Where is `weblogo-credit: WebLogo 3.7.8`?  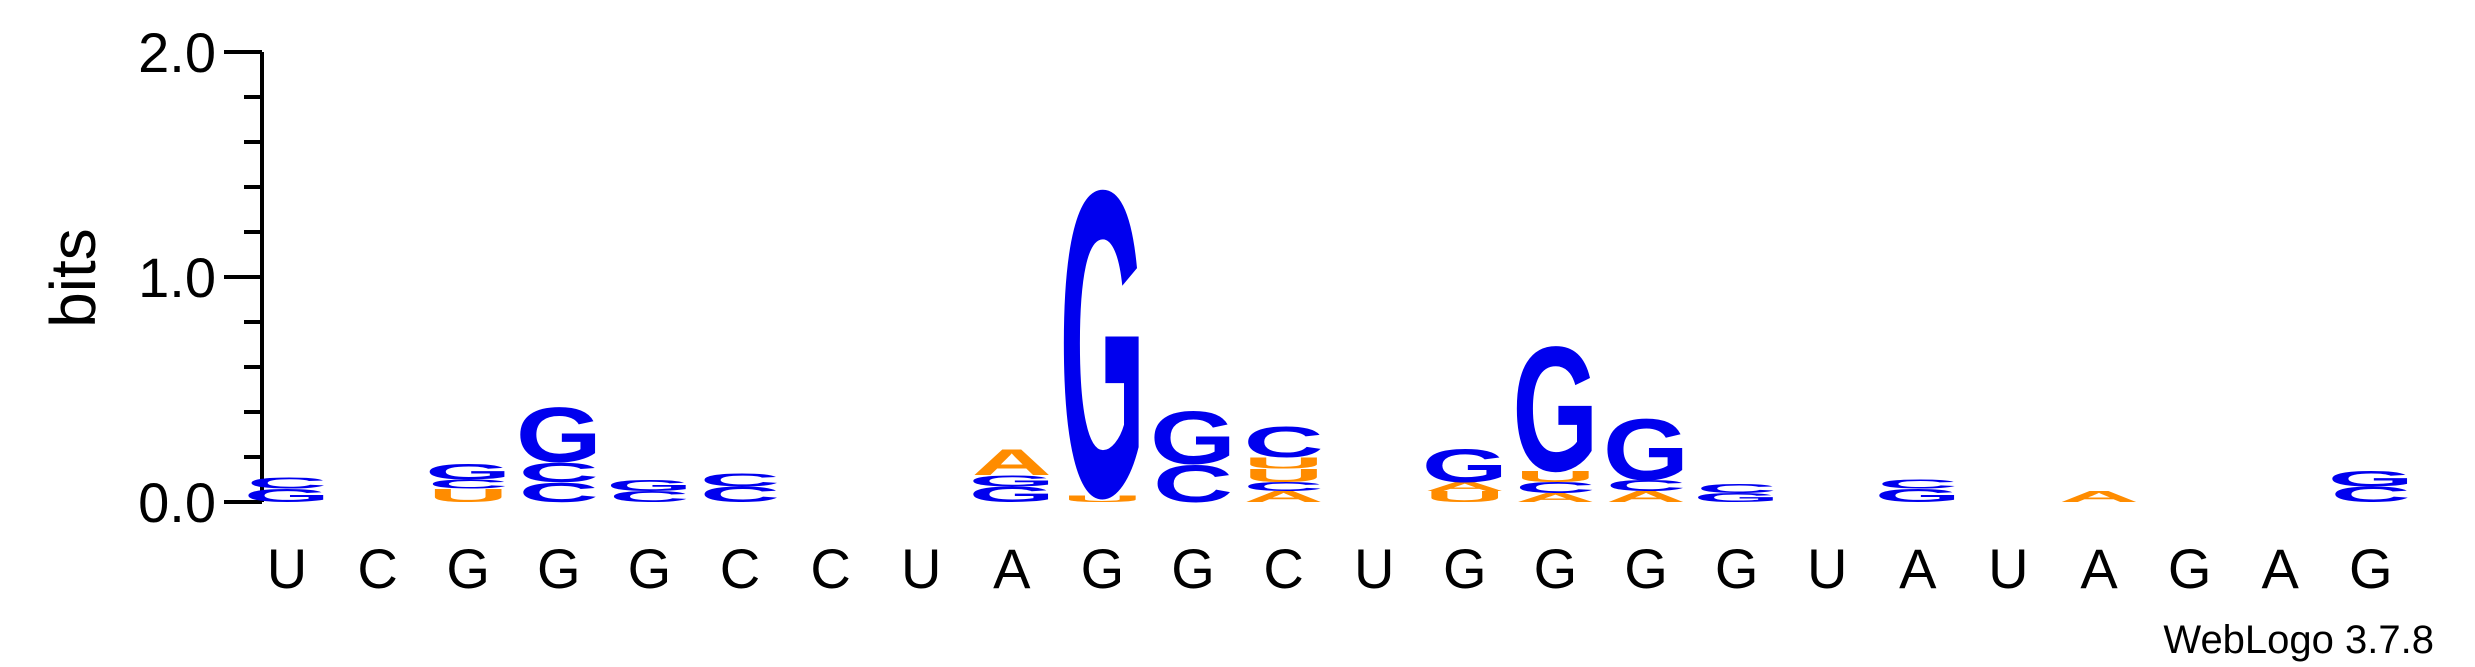
weblogo-credit: WebLogo 3.7.8 is located at coordinates (2298, 640).